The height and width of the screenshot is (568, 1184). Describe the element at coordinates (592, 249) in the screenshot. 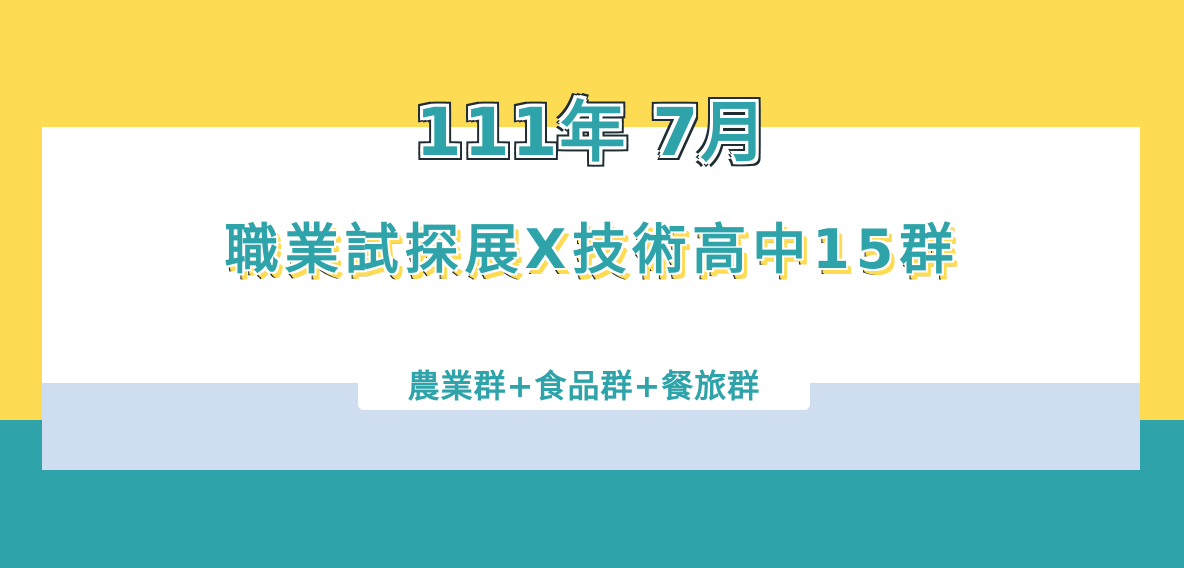

I see `main-title: 職業試探展X技術高中15群` at that location.